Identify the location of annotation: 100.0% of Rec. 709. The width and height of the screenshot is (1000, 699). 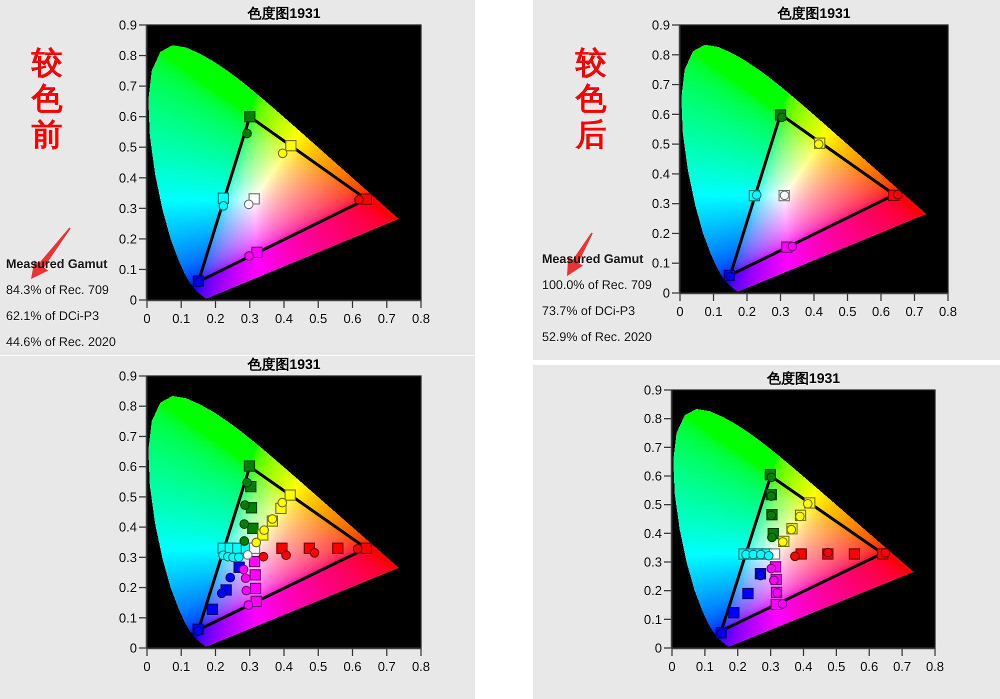
(597, 285).